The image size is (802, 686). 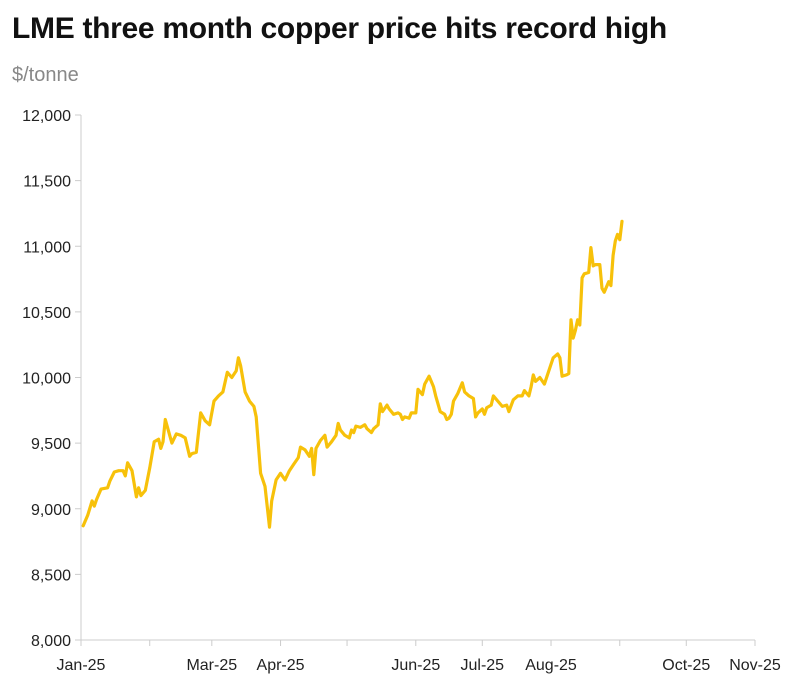 What do you see at coordinates (686, 665) in the screenshot?
I see `x-tick-label: Oct-25` at bounding box center [686, 665].